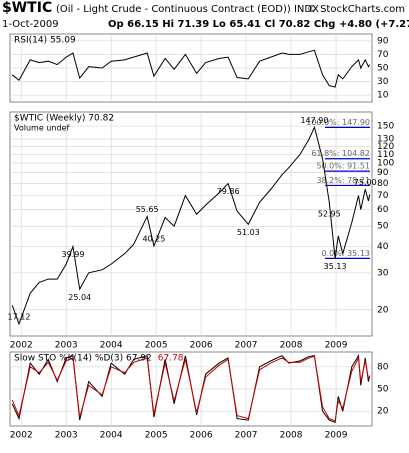 The width and height of the screenshot is (409, 453). I want to click on fib-label: 100.0%: 147.90, so click(338, 122).